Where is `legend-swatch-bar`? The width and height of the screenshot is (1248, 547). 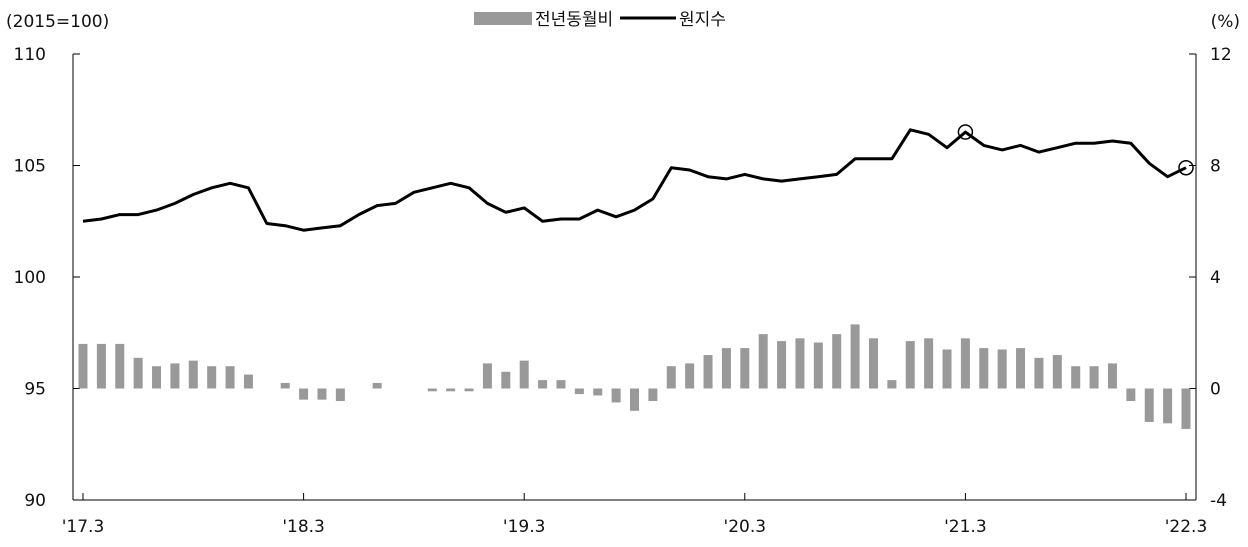 legend-swatch-bar is located at coordinates (503, 18).